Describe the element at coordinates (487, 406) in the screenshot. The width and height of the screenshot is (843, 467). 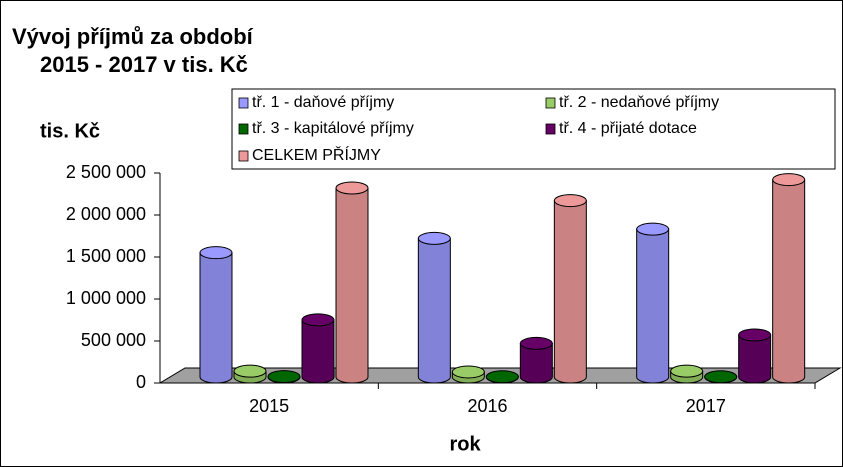
I see `x-tick-label: 2016` at that location.